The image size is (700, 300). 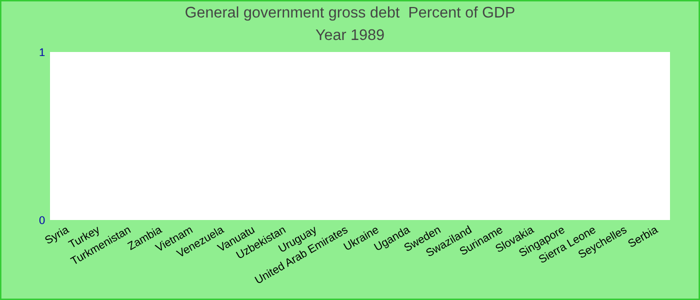 What do you see at coordinates (350, 13) in the screenshot?
I see `chart-title: General government gross debt Percent of GDP` at bounding box center [350, 13].